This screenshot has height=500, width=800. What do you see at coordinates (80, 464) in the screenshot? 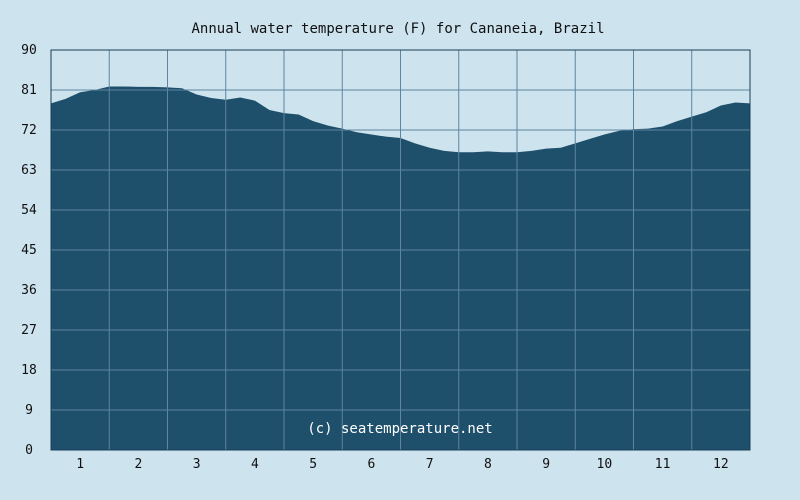
I see `x-tick-label: 1` at bounding box center [80, 464].